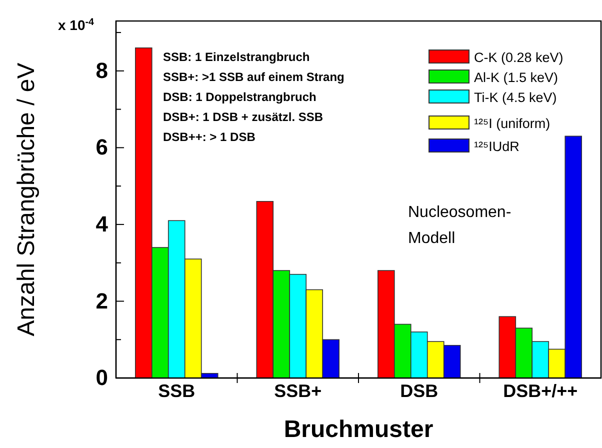  Describe the element at coordinates (432, 238) in the screenshot. I see `annotation: Modell` at that location.